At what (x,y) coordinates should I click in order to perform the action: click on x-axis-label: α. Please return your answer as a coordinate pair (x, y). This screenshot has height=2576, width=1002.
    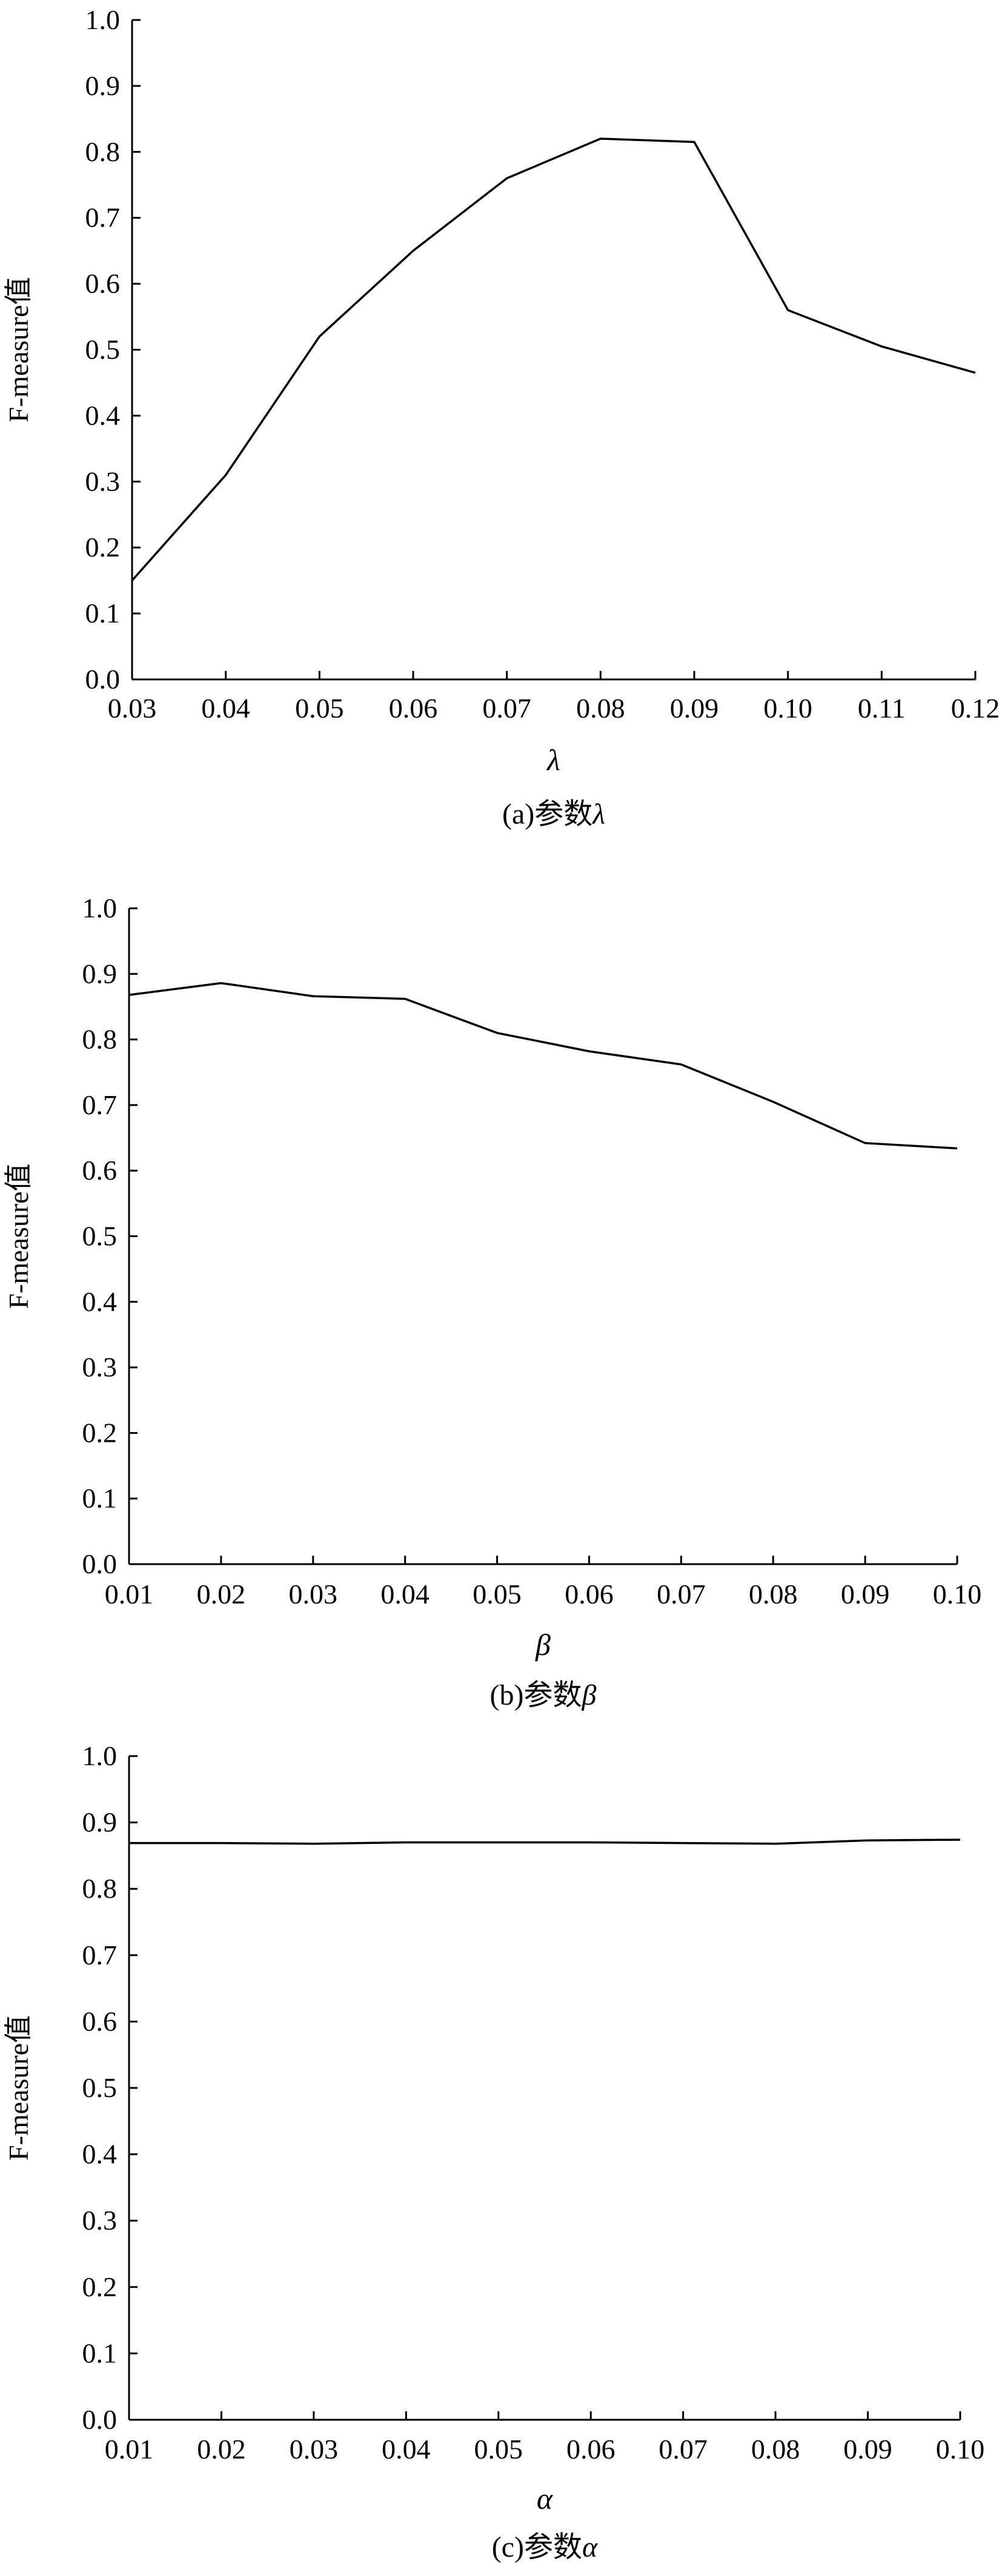
    Looking at the image, I should click on (545, 2498).